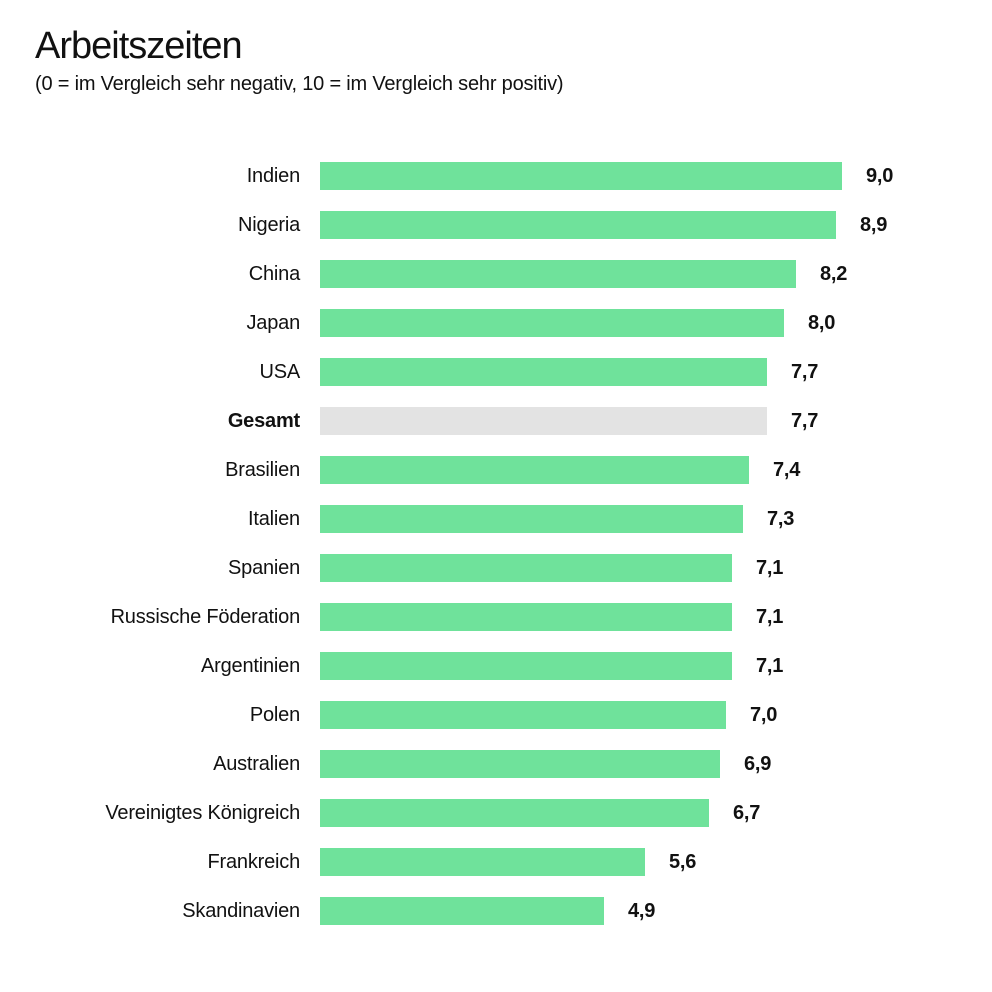 This screenshot has height=992, width=992. I want to click on category-label: Russische Föderation, so click(205, 617).